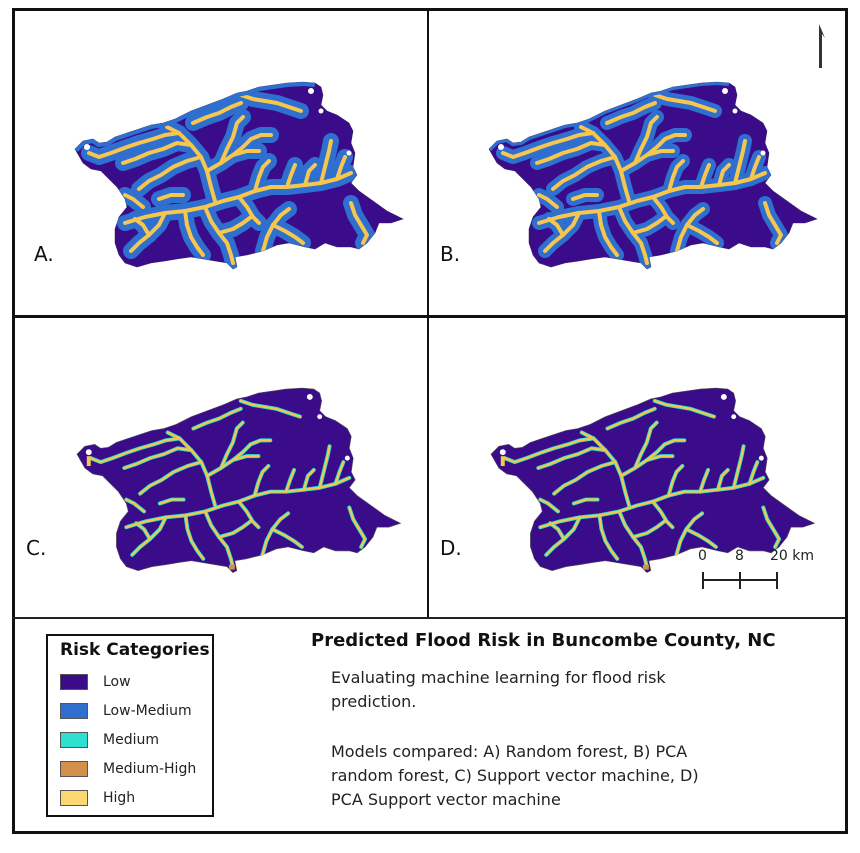 The width and height of the screenshot is (860, 853). What do you see at coordinates (119, 798) in the screenshot?
I see `legend-label: High` at bounding box center [119, 798].